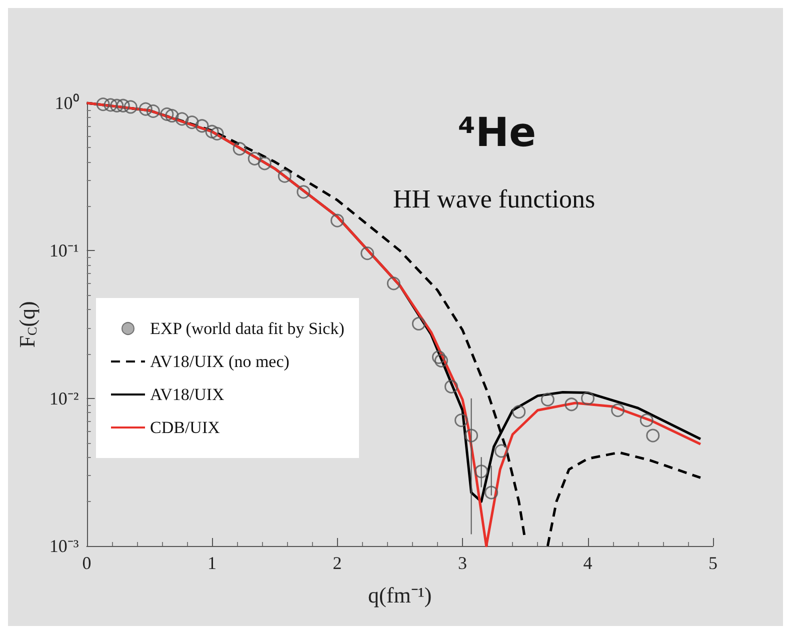  Describe the element at coordinates (497, 133) in the screenshot. I see `annotation: ⁴He` at that location.